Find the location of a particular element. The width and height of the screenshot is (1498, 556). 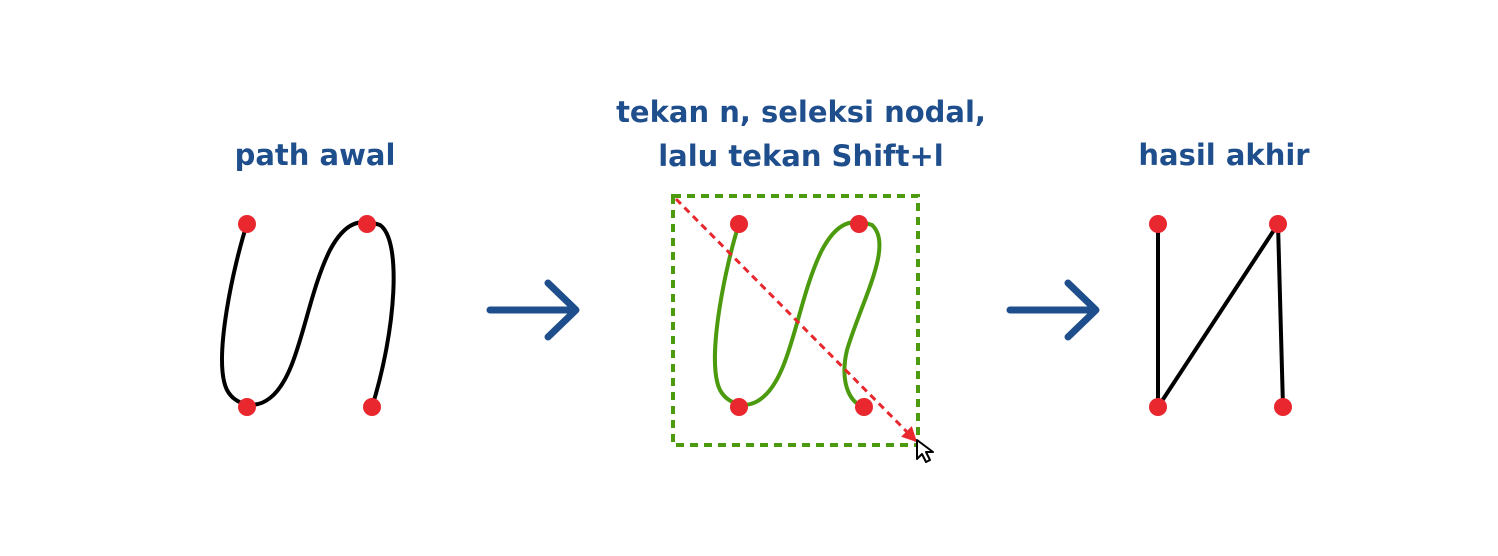

step-title-text: hasil akhir is located at coordinates (1224, 155).